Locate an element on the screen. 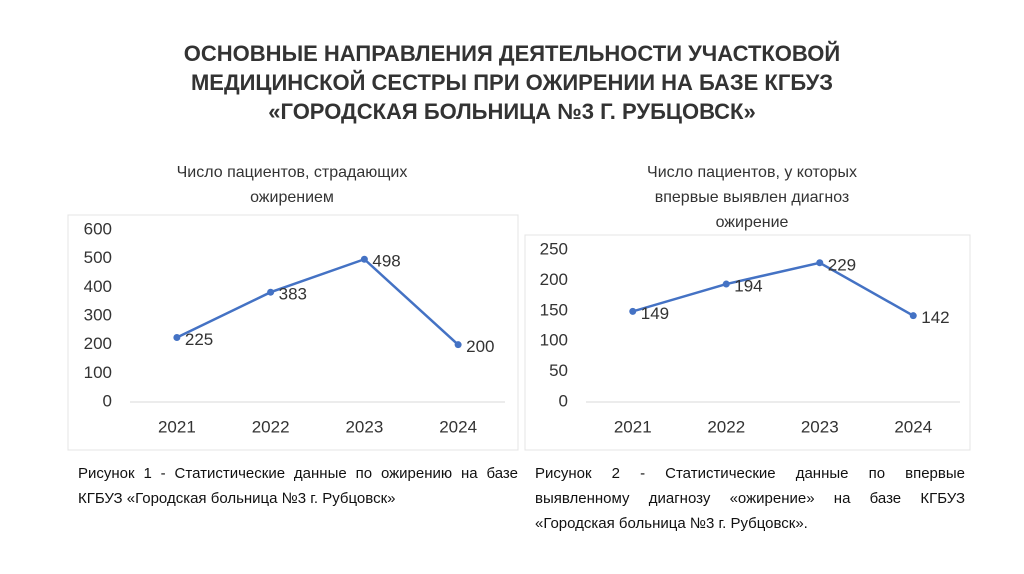 This screenshot has width=1024, height=574. y-tick-label: 300 is located at coordinates (98, 314).